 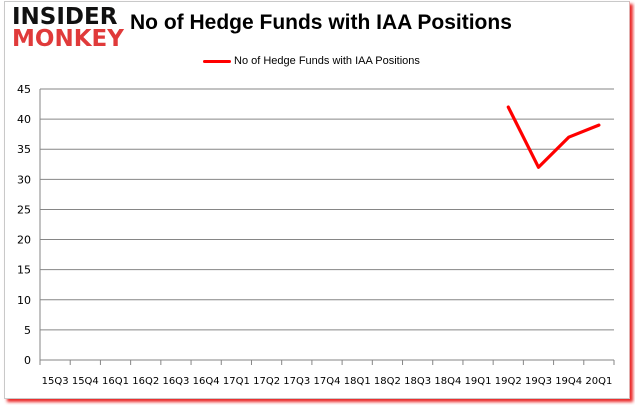 What do you see at coordinates (145, 381) in the screenshot?
I see `x-tick-label: 16Q2` at bounding box center [145, 381].